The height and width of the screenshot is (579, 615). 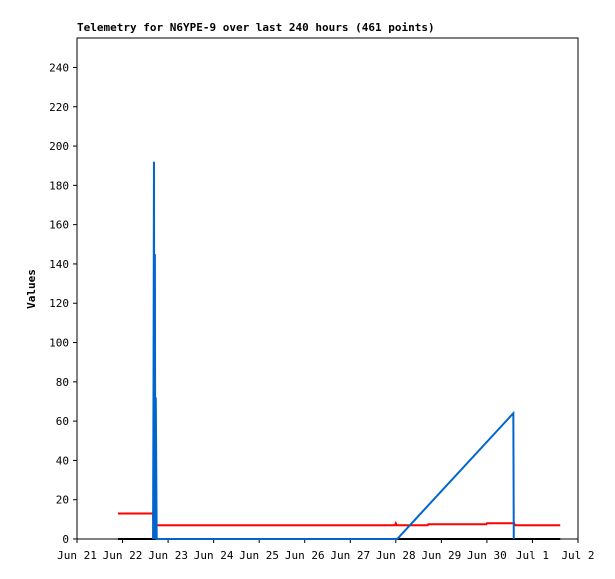 What do you see at coordinates (532, 555) in the screenshot?
I see `x-tick-label: Jul 1` at bounding box center [532, 555].